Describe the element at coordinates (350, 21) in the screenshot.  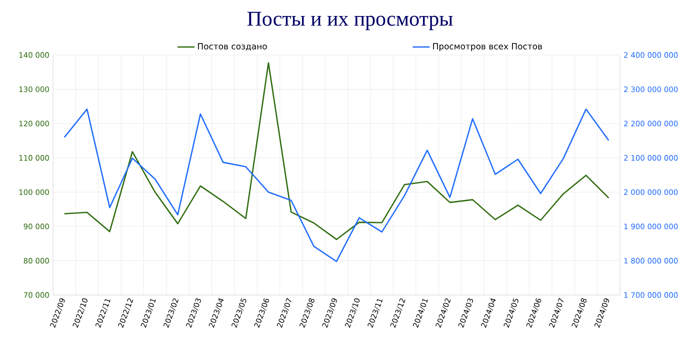
I see `chart-title: Посты и их просмотры` at that location.